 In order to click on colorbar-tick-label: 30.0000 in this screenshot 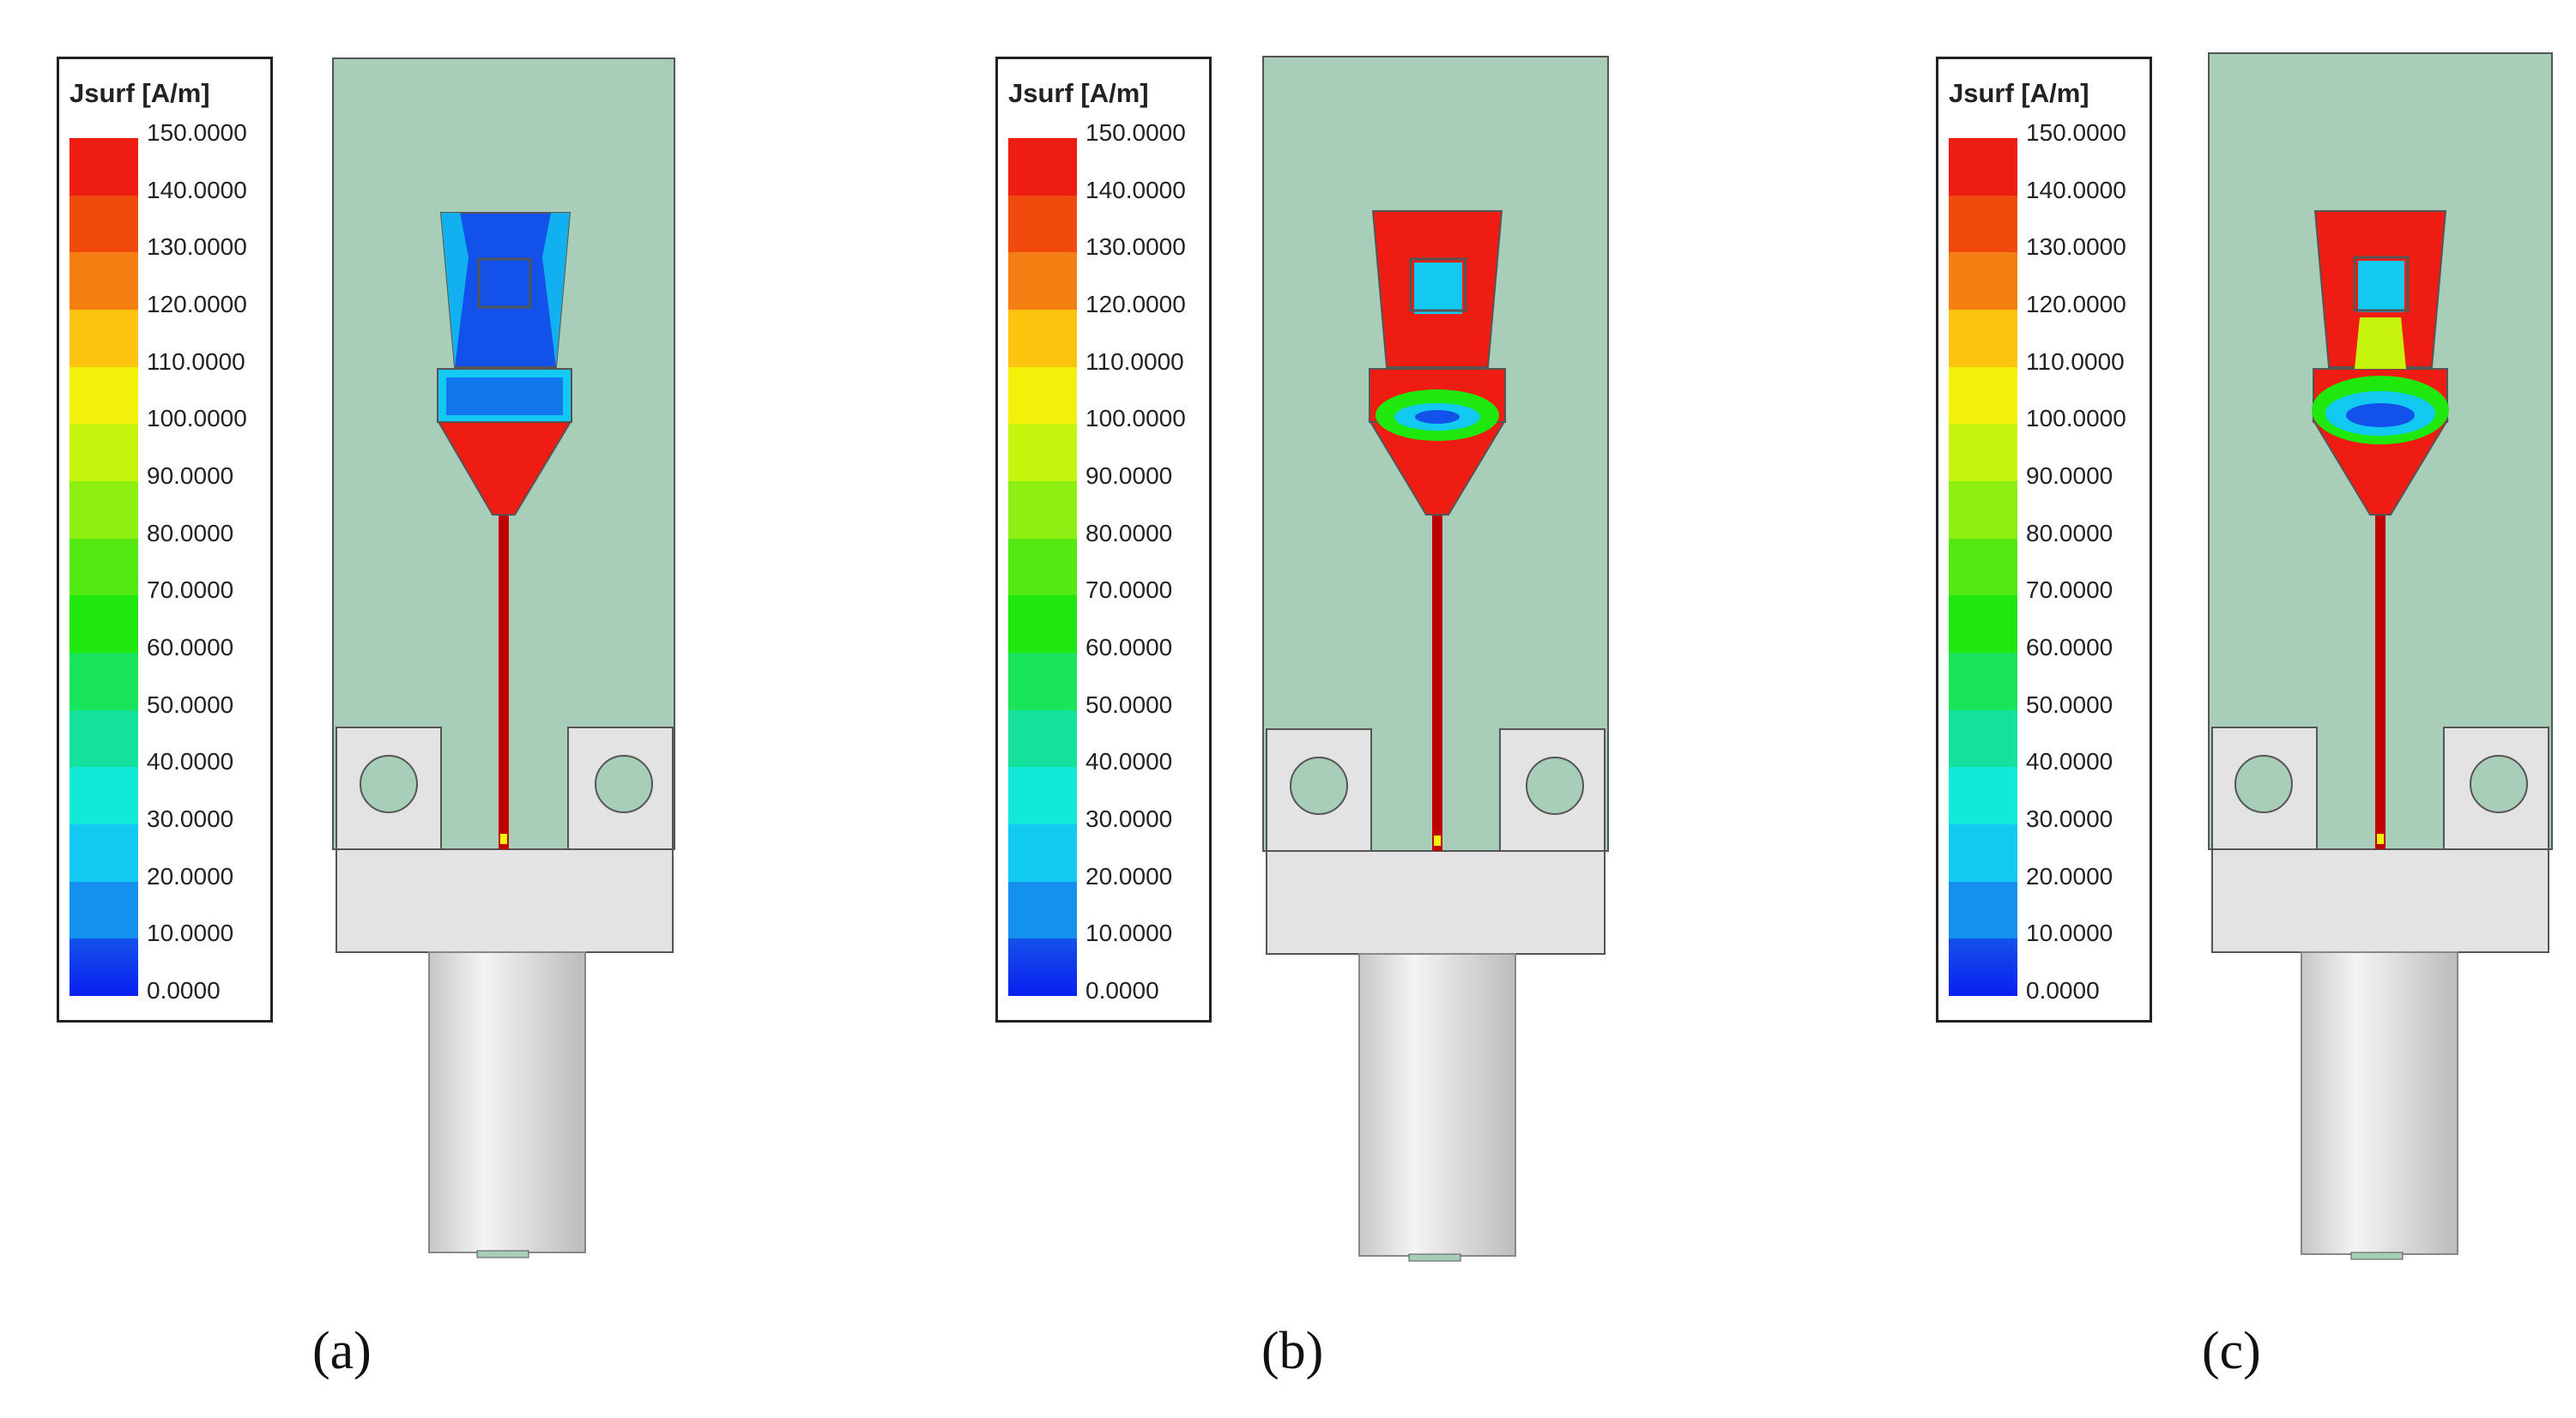, I will do `click(190, 819)`.